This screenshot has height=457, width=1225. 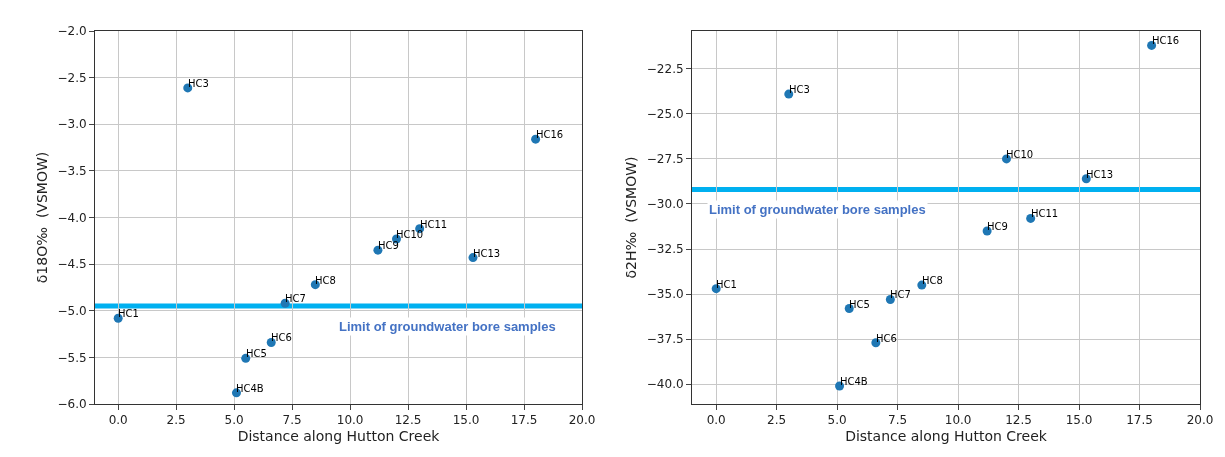 I want to click on y-tick-label: −3.0, so click(x=72, y=124).